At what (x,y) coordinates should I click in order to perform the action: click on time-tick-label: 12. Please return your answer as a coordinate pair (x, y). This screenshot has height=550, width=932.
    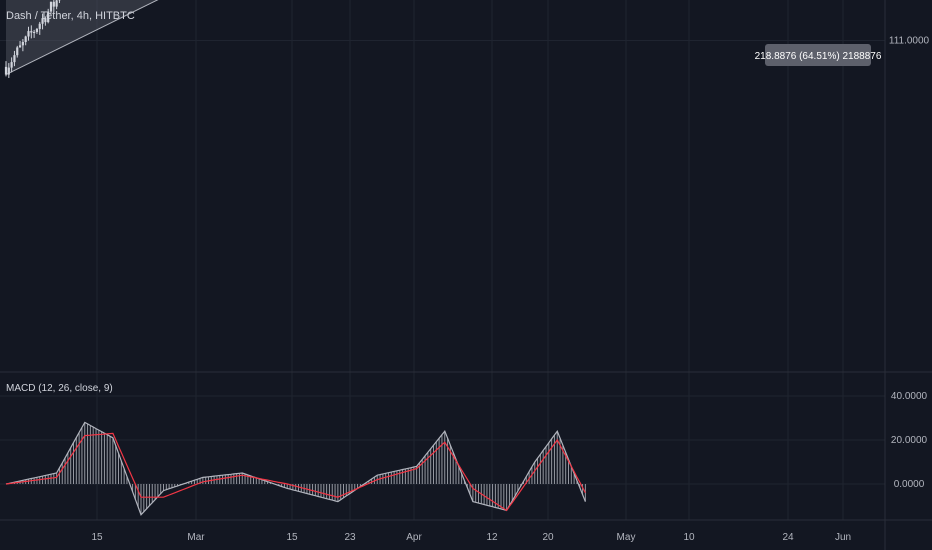
    Looking at the image, I should click on (492, 537).